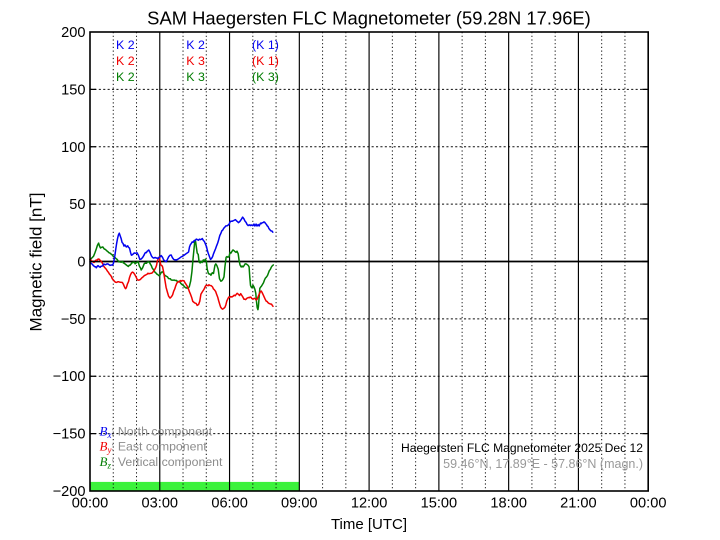 This screenshot has width=720, height=540. I want to click on svg-text:59.46°N, 17.89°E - 57.86°N (ma: 59.46°N, 17.89°E - 57.86°N (magn.), so click(543, 464).